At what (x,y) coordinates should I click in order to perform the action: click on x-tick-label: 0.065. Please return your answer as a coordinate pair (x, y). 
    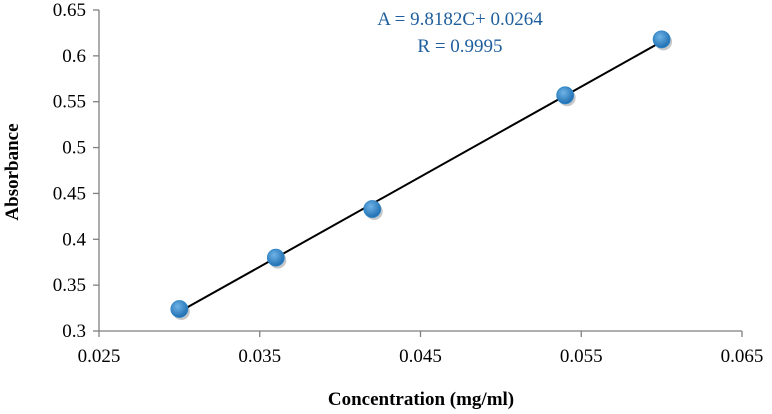
    Looking at the image, I should click on (742, 356).